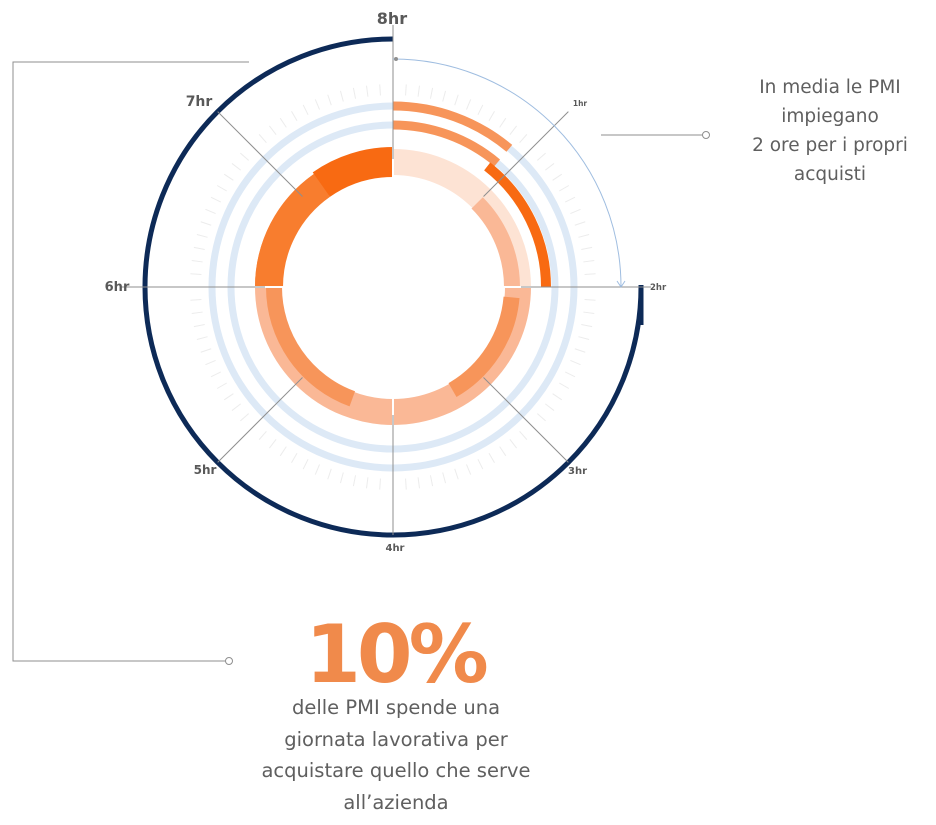 The height and width of the screenshot is (825, 936). I want to click on spoke-1hr, so click(526, 154).